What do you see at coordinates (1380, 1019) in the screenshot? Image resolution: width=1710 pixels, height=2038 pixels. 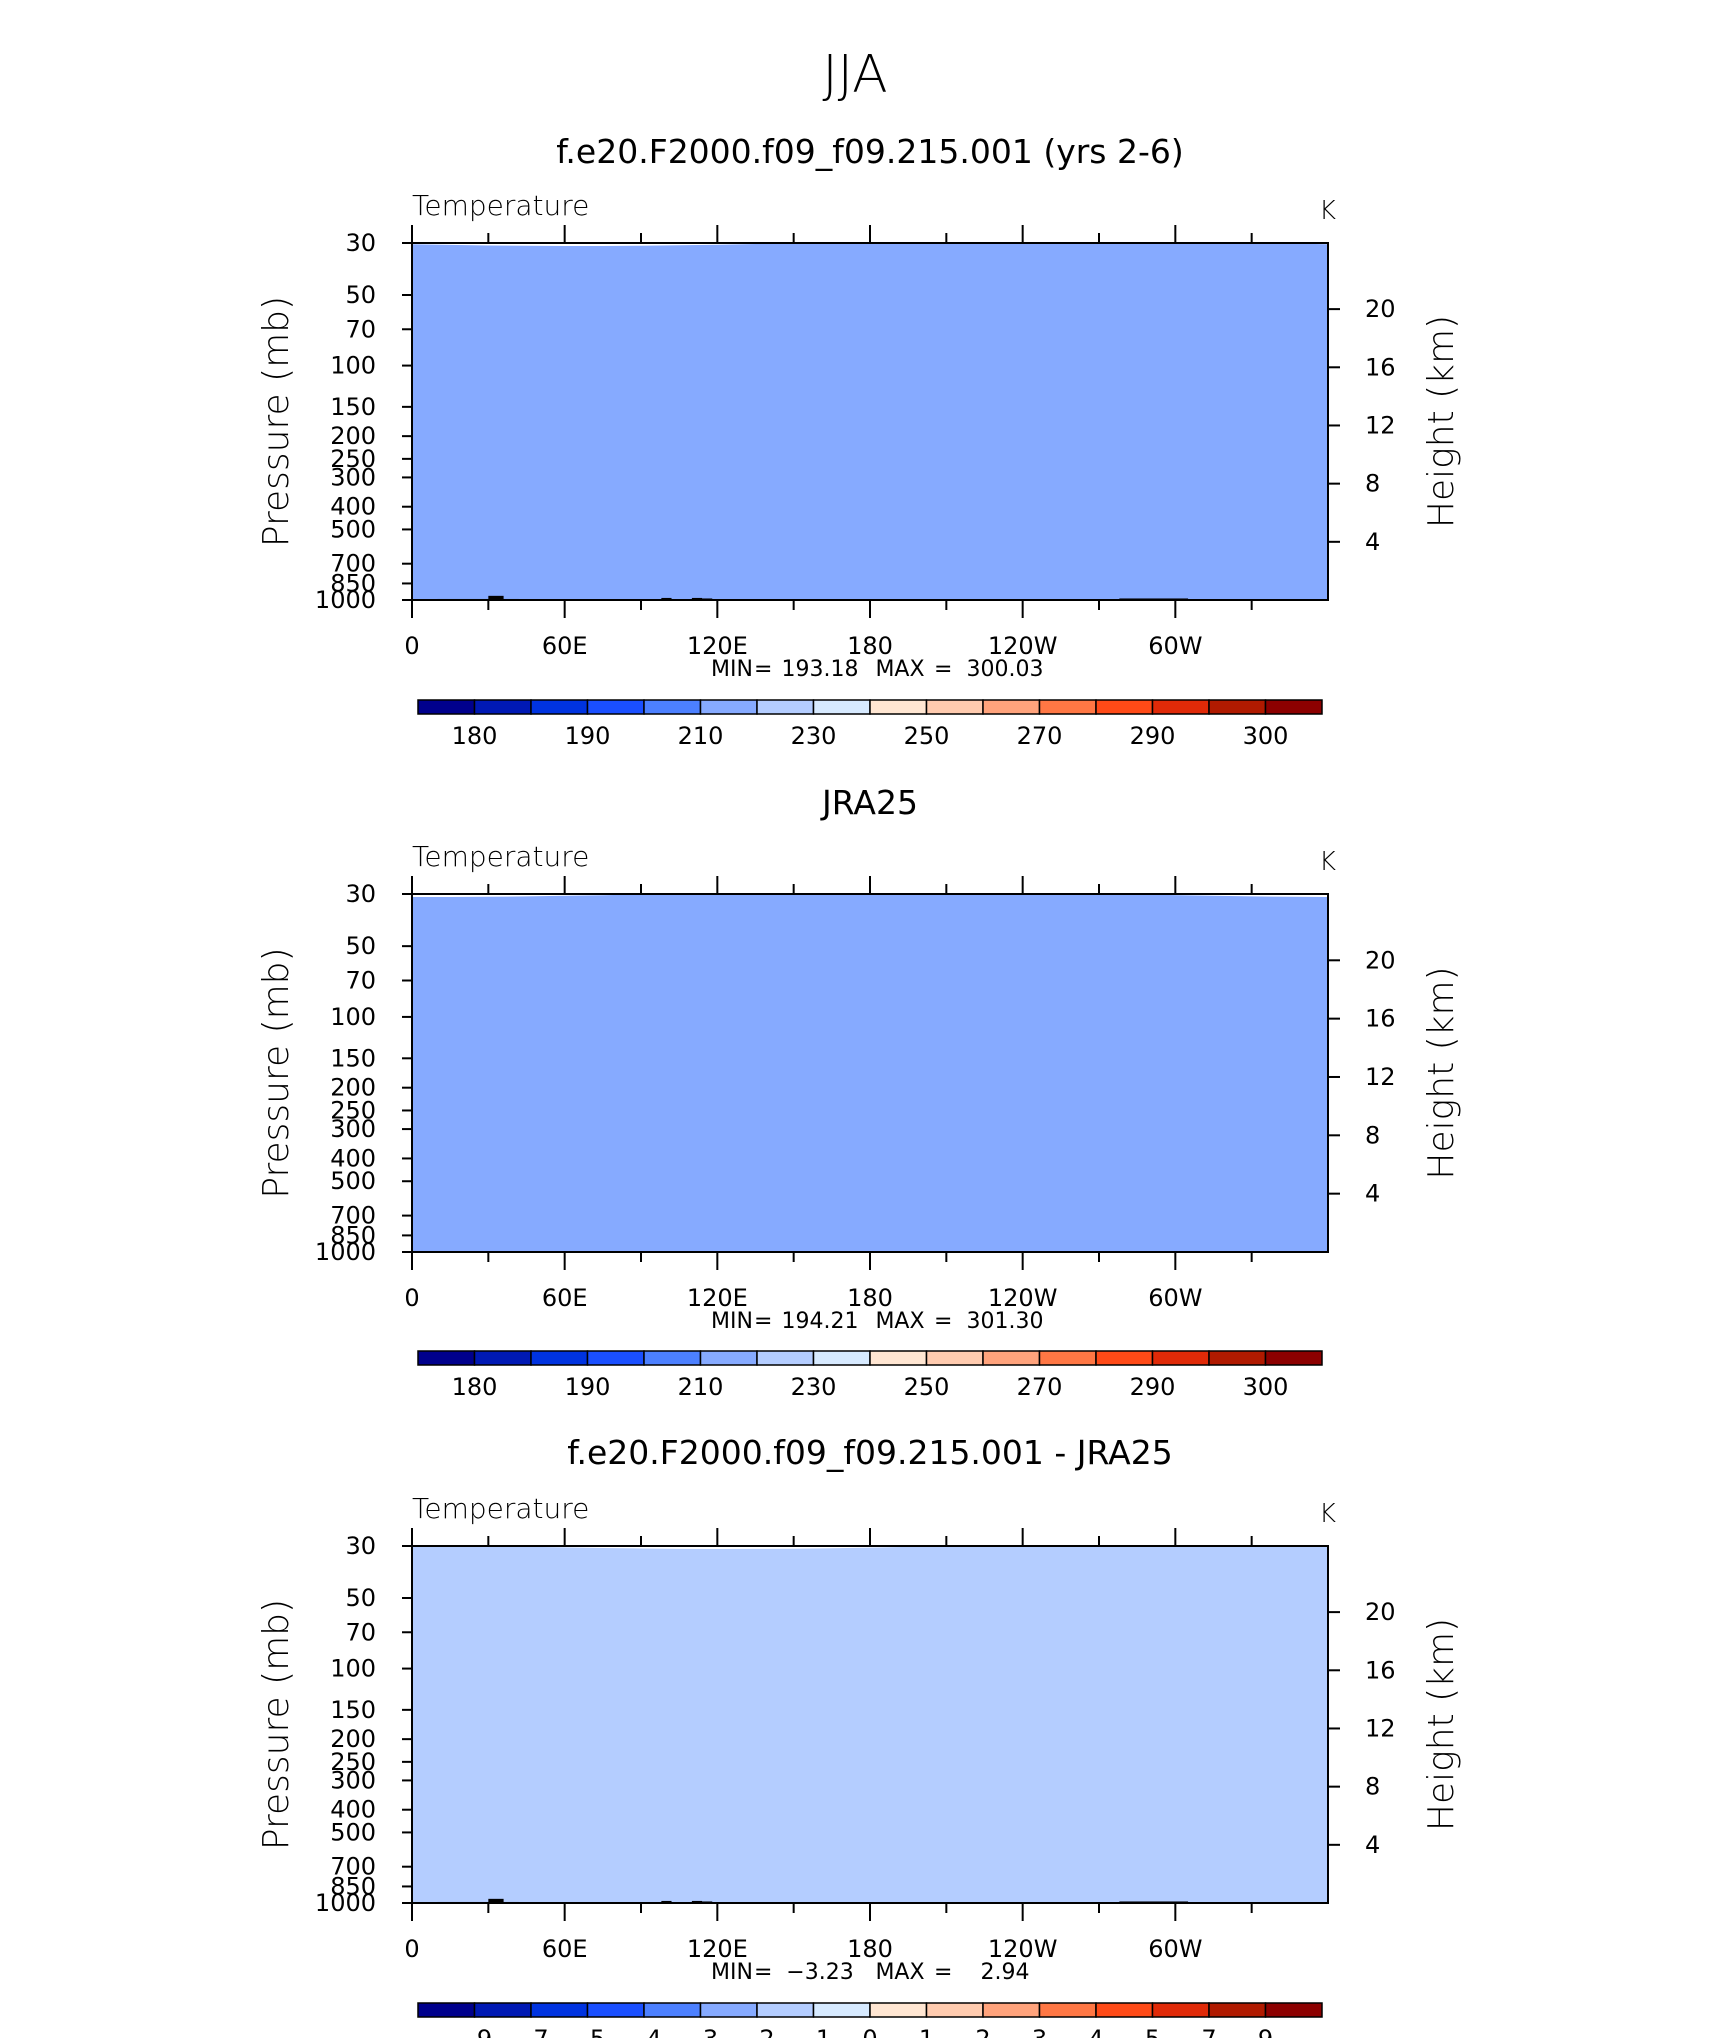 I see `y2-tick-label: 16` at bounding box center [1380, 1019].